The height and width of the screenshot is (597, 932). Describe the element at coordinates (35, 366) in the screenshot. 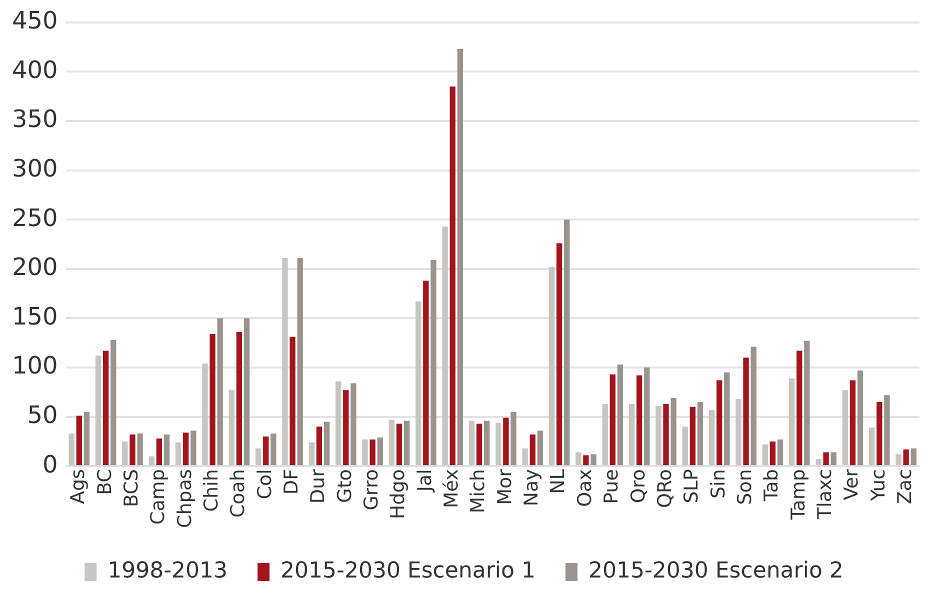

I see `y-tick-label: 100` at that location.